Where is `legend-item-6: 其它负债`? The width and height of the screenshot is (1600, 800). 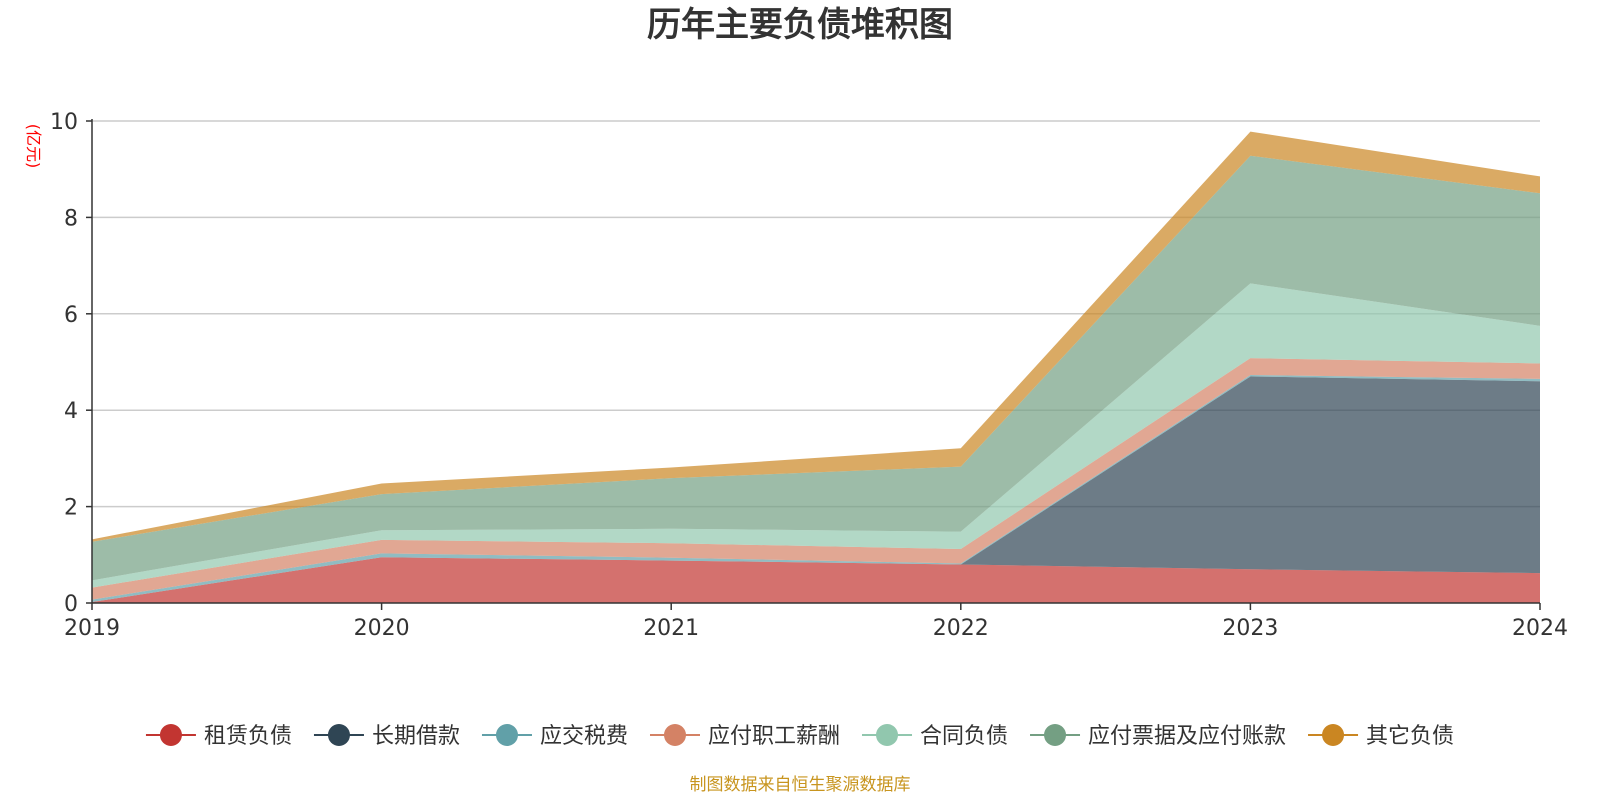 legend-item-6: 其它负债 is located at coordinates (1381, 736).